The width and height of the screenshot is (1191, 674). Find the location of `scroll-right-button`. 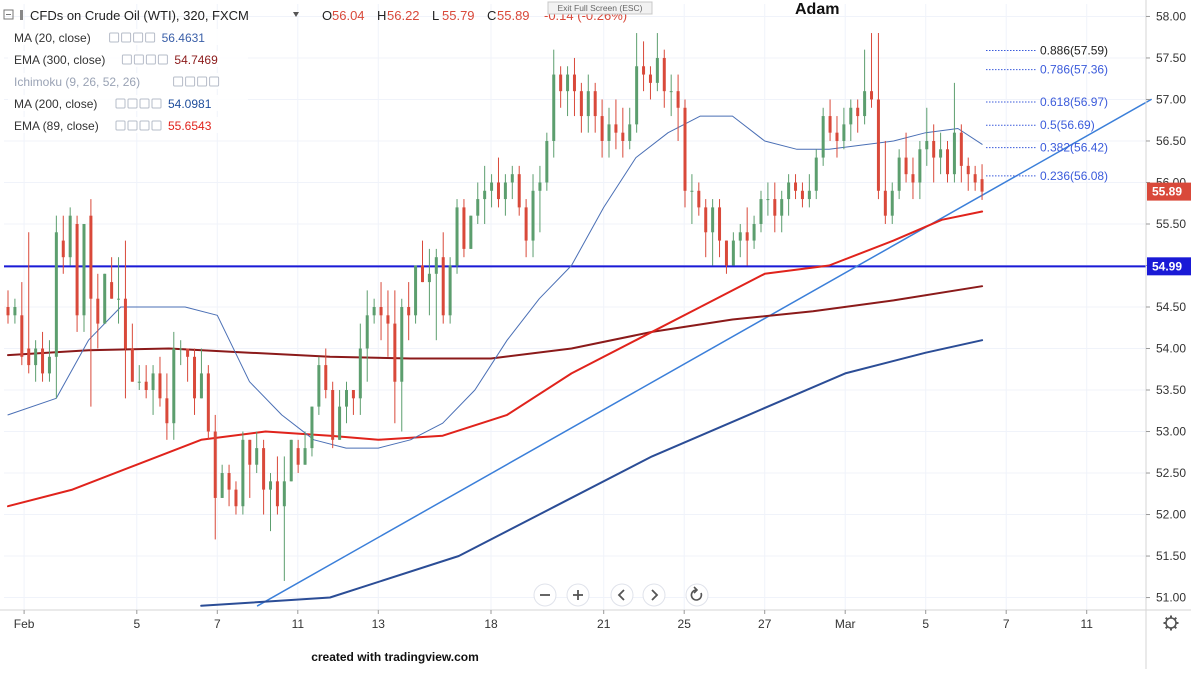

scroll-right-button is located at coordinates (654, 595).